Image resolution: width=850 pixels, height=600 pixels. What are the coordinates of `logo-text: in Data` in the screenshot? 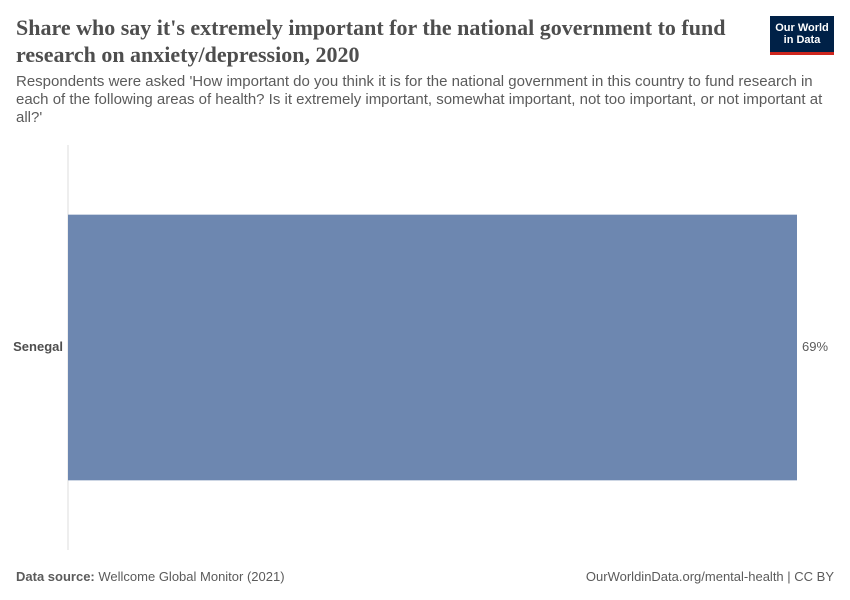 It's located at (802, 40).